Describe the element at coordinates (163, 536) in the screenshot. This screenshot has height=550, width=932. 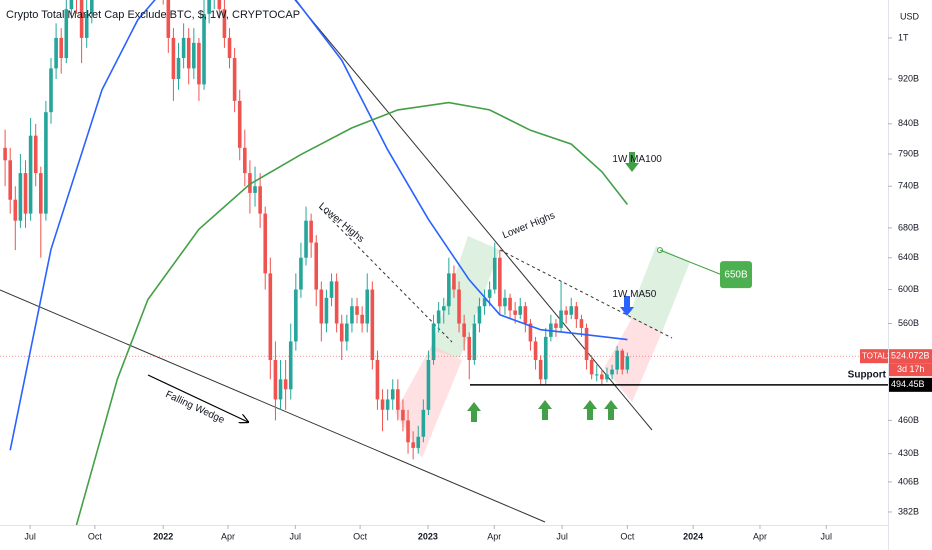
I see `x-tick-label: 2022` at that location.